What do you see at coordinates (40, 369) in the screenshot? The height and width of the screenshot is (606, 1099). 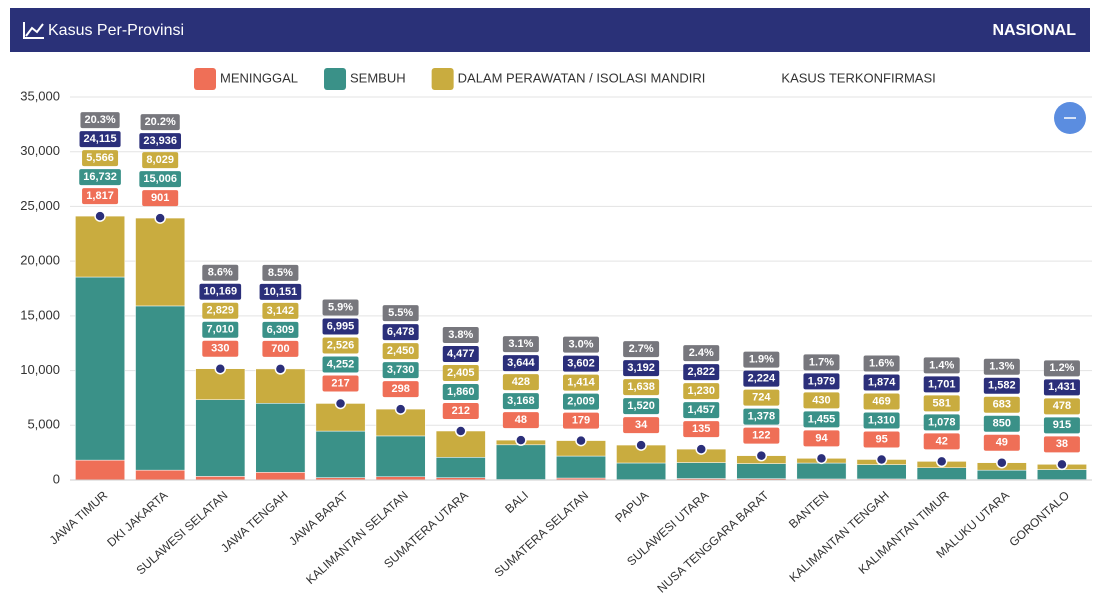 I see `y-tick-label: 10,000` at bounding box center [40, 369].